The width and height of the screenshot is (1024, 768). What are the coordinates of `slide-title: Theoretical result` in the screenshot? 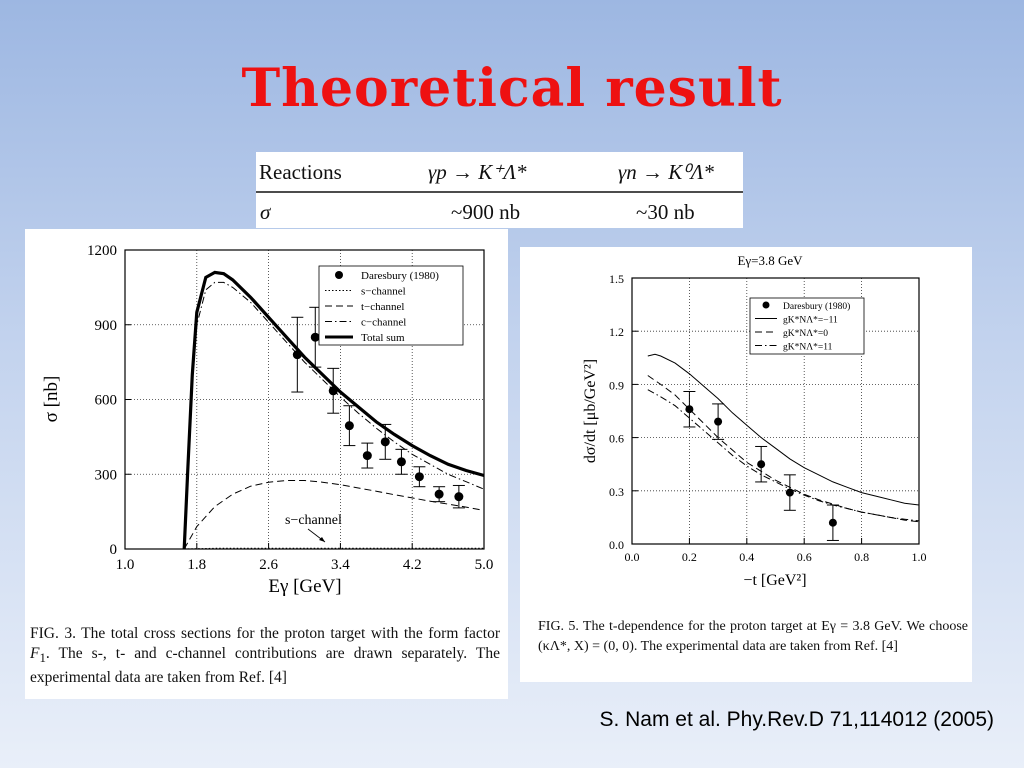 It's located at (512, 88).